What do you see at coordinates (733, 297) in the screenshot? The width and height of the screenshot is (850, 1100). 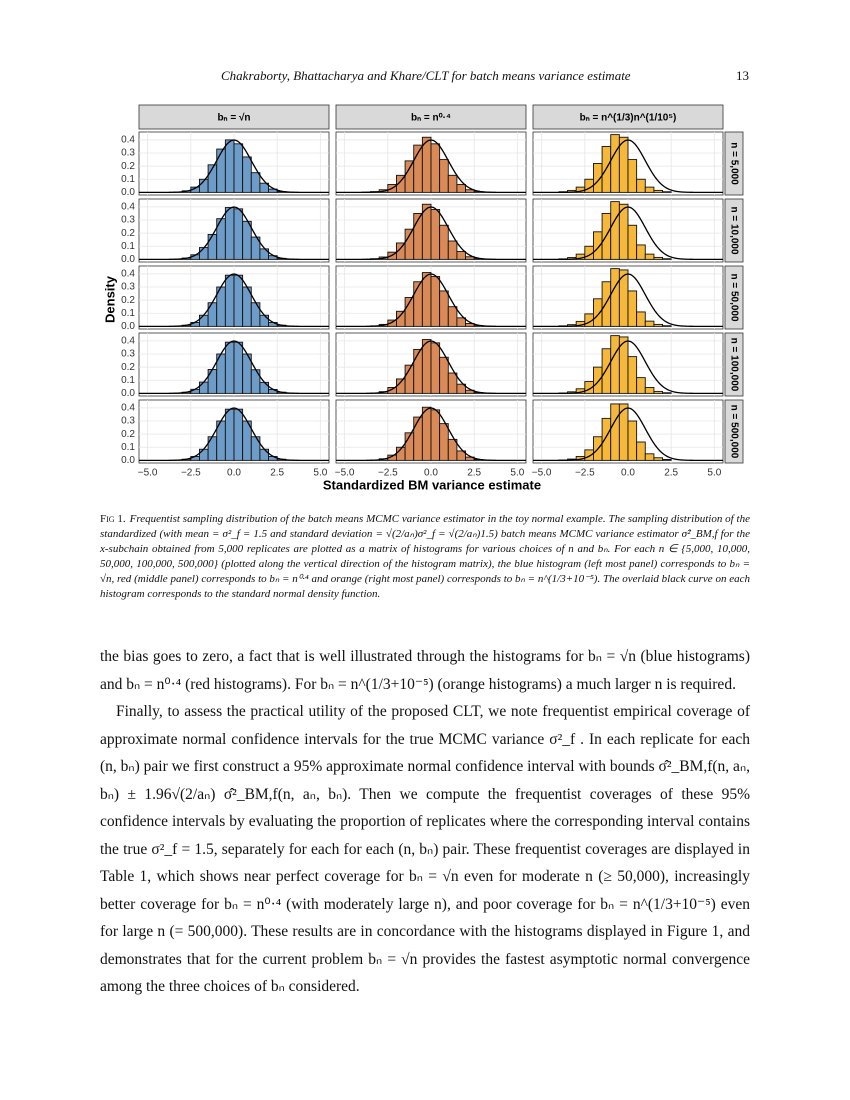 I see `facet-row-label: n = 50,000` at bounding box center [733, 297].